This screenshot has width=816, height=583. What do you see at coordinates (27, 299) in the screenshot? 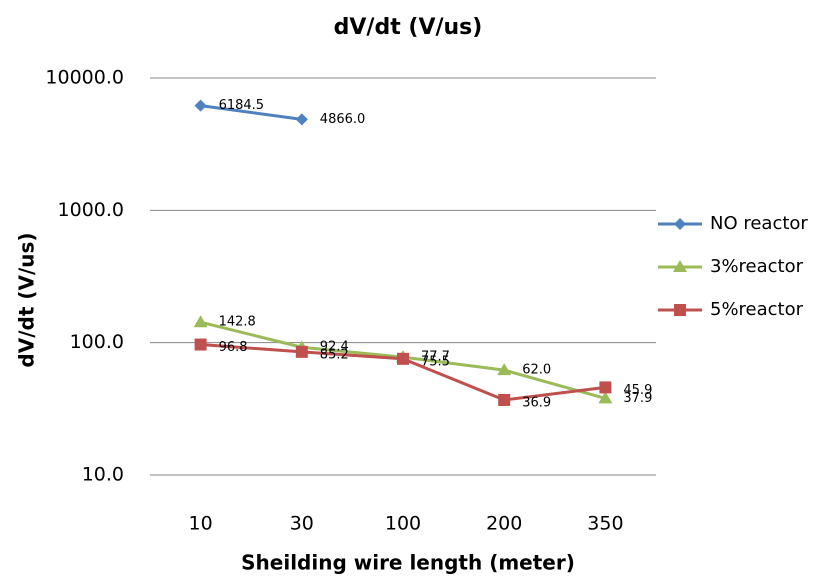
I see `y-axis-title: dV/dt (V/us)` at bounding box center [27, 299].